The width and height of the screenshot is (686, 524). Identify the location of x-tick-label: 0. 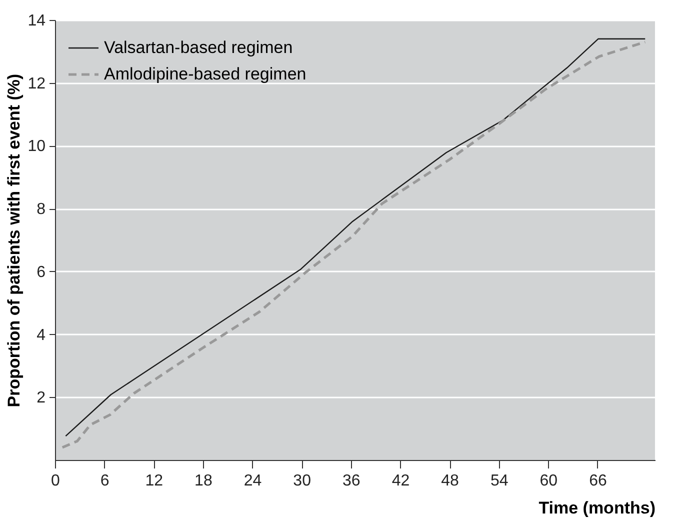
(55, 481).